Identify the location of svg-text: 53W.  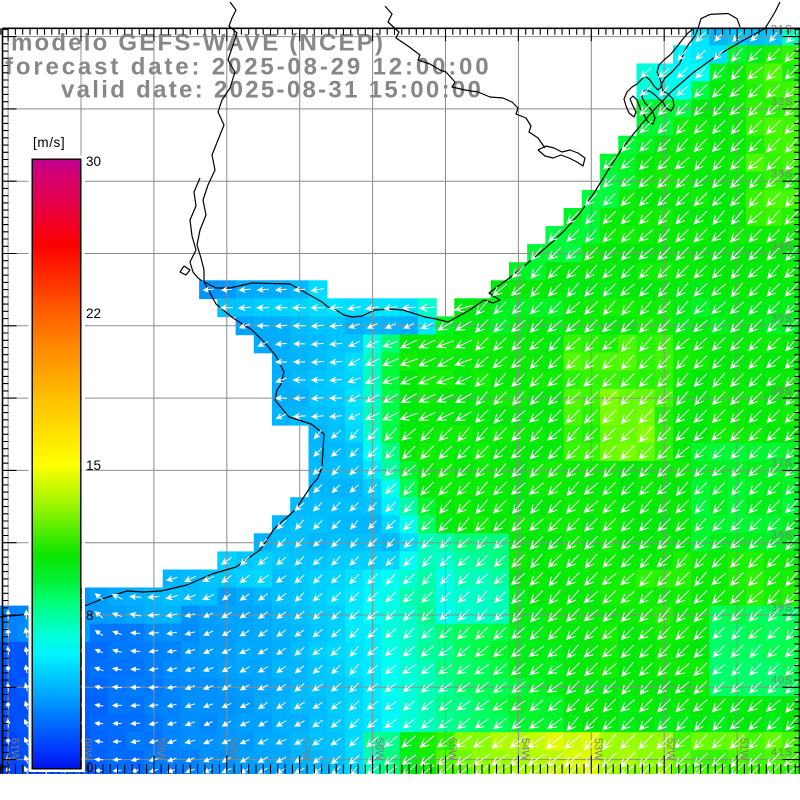
(598, 749).